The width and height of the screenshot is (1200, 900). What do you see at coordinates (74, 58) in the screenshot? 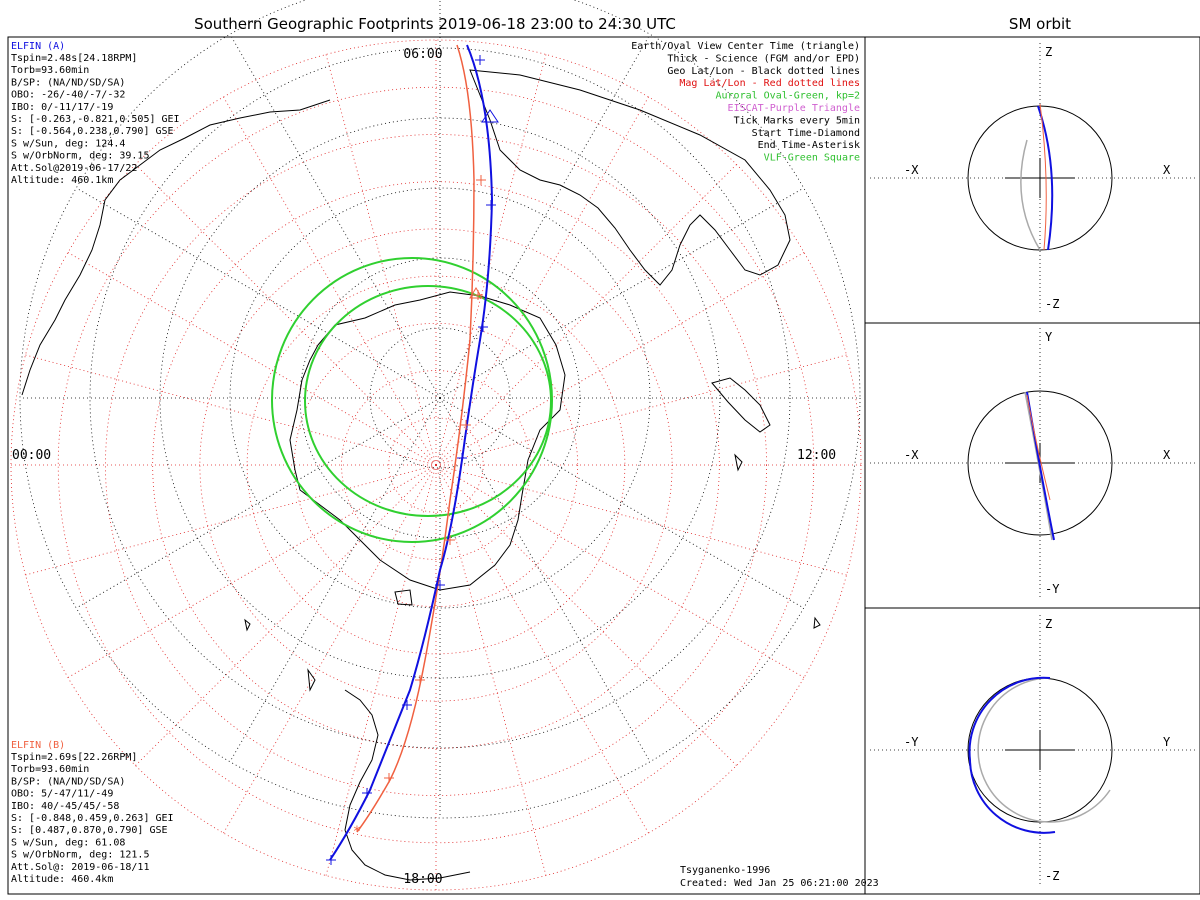
I see `info-line: Tspin=2.48s[24.18RPM]` at bounding box center [74, 58].